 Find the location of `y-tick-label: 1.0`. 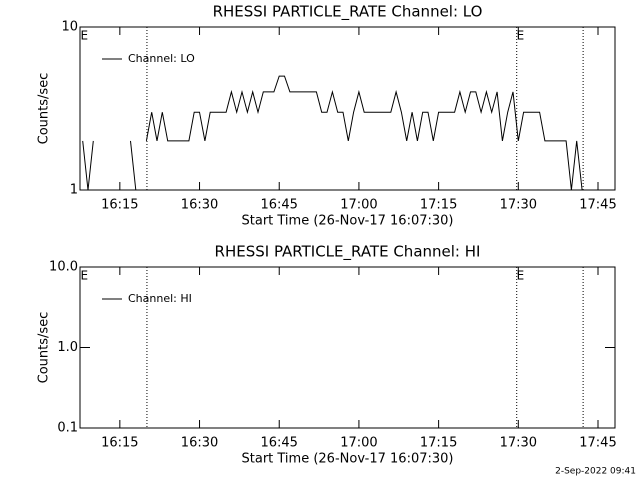

y-tick-label: 1.0 is located at coordinates (67, 347).